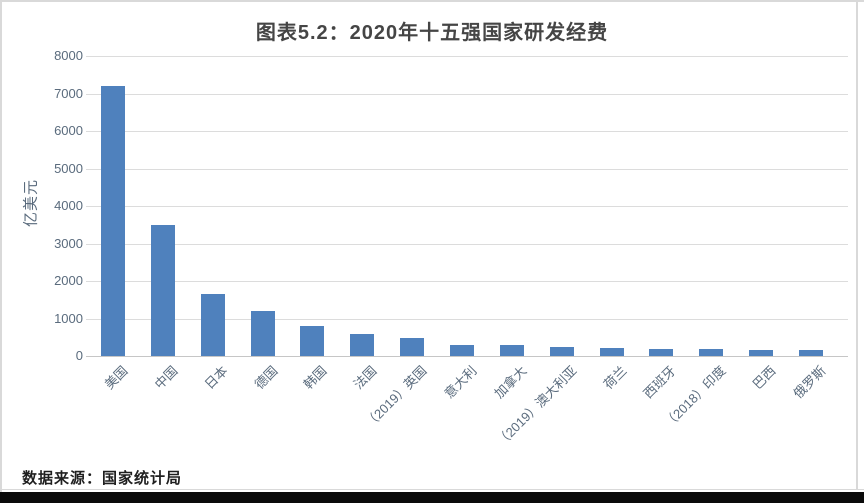  What do you see at coordinates (462, 350) in the screenshot?
I see `bar-意大利` at bounding box center [462, 350].